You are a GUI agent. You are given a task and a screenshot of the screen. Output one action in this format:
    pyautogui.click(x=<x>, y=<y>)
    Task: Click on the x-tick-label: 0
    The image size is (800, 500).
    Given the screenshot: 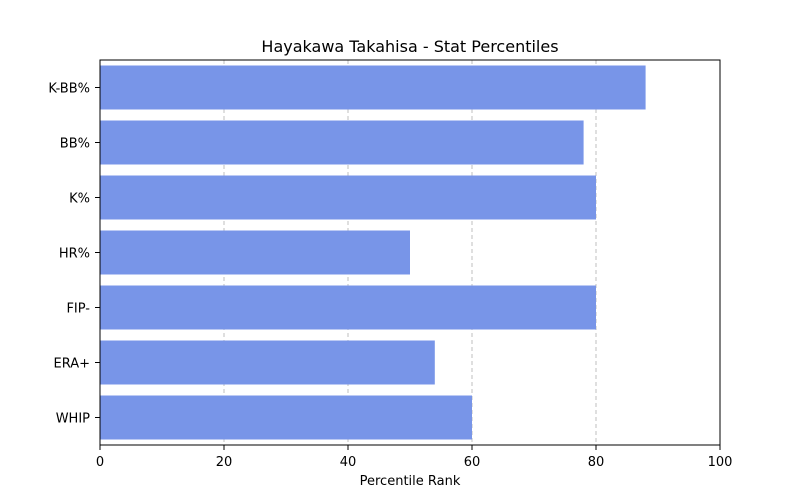 What is the action you would take?
    pyautogui.click(x=100, y=462)
    